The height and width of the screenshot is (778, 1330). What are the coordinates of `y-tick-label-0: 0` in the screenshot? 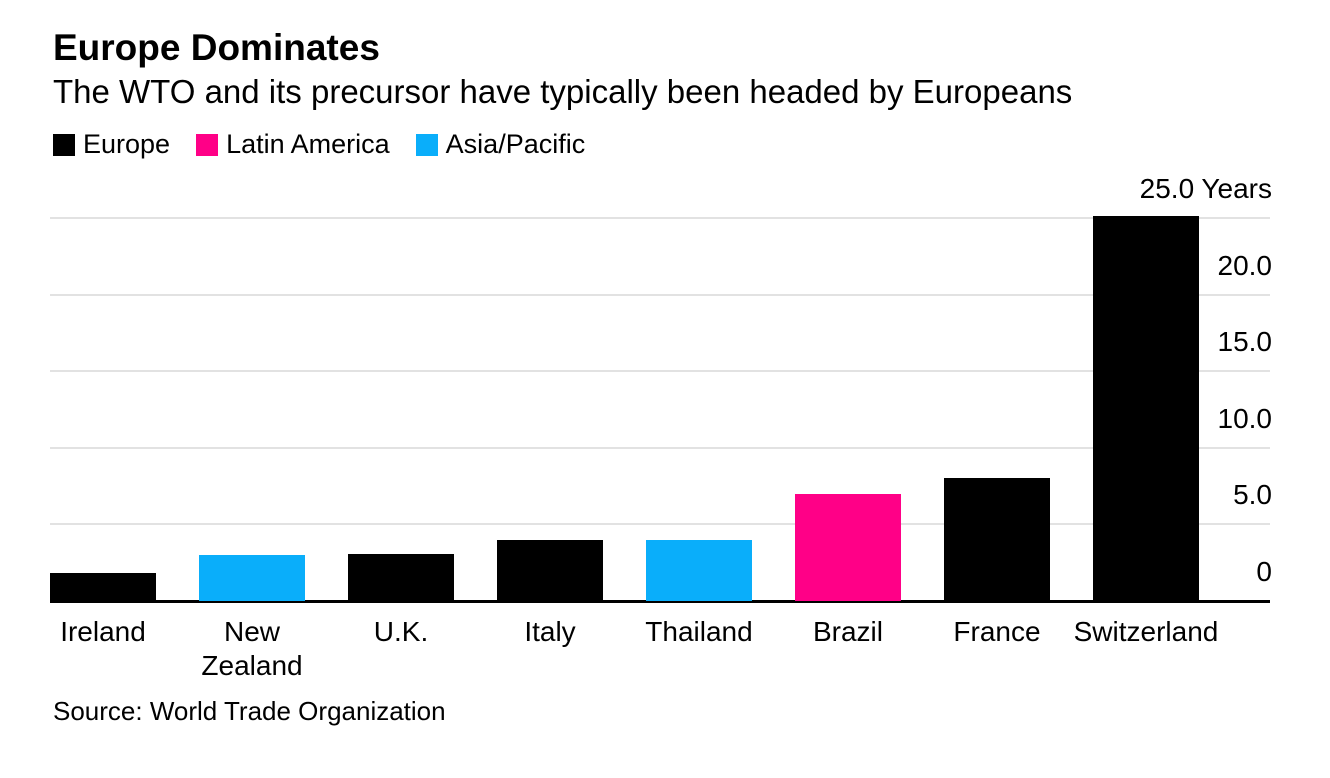 It's located at (1264, 571).